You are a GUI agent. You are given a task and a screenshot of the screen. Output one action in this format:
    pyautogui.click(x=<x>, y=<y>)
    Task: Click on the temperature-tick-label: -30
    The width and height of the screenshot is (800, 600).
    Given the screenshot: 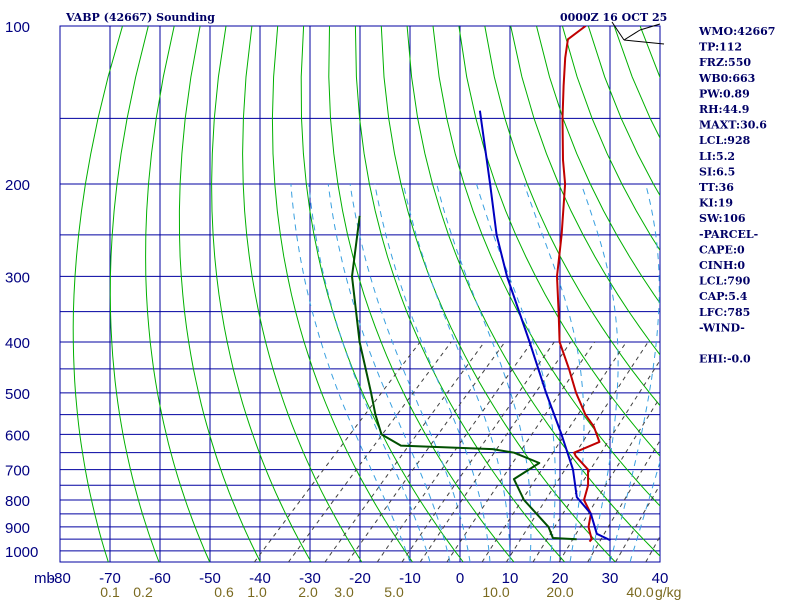 What is the action you would take?
    pyautogui.click(x=310, y=578)
    